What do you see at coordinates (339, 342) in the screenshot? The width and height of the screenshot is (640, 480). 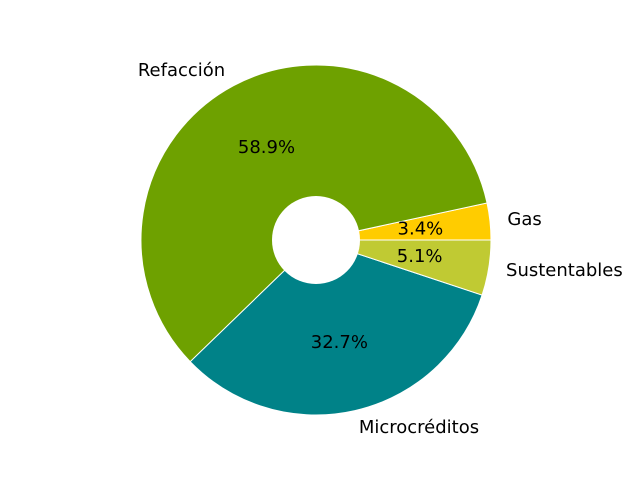 I see `percent-label: 32.7%` at bounding box center [339, 342].